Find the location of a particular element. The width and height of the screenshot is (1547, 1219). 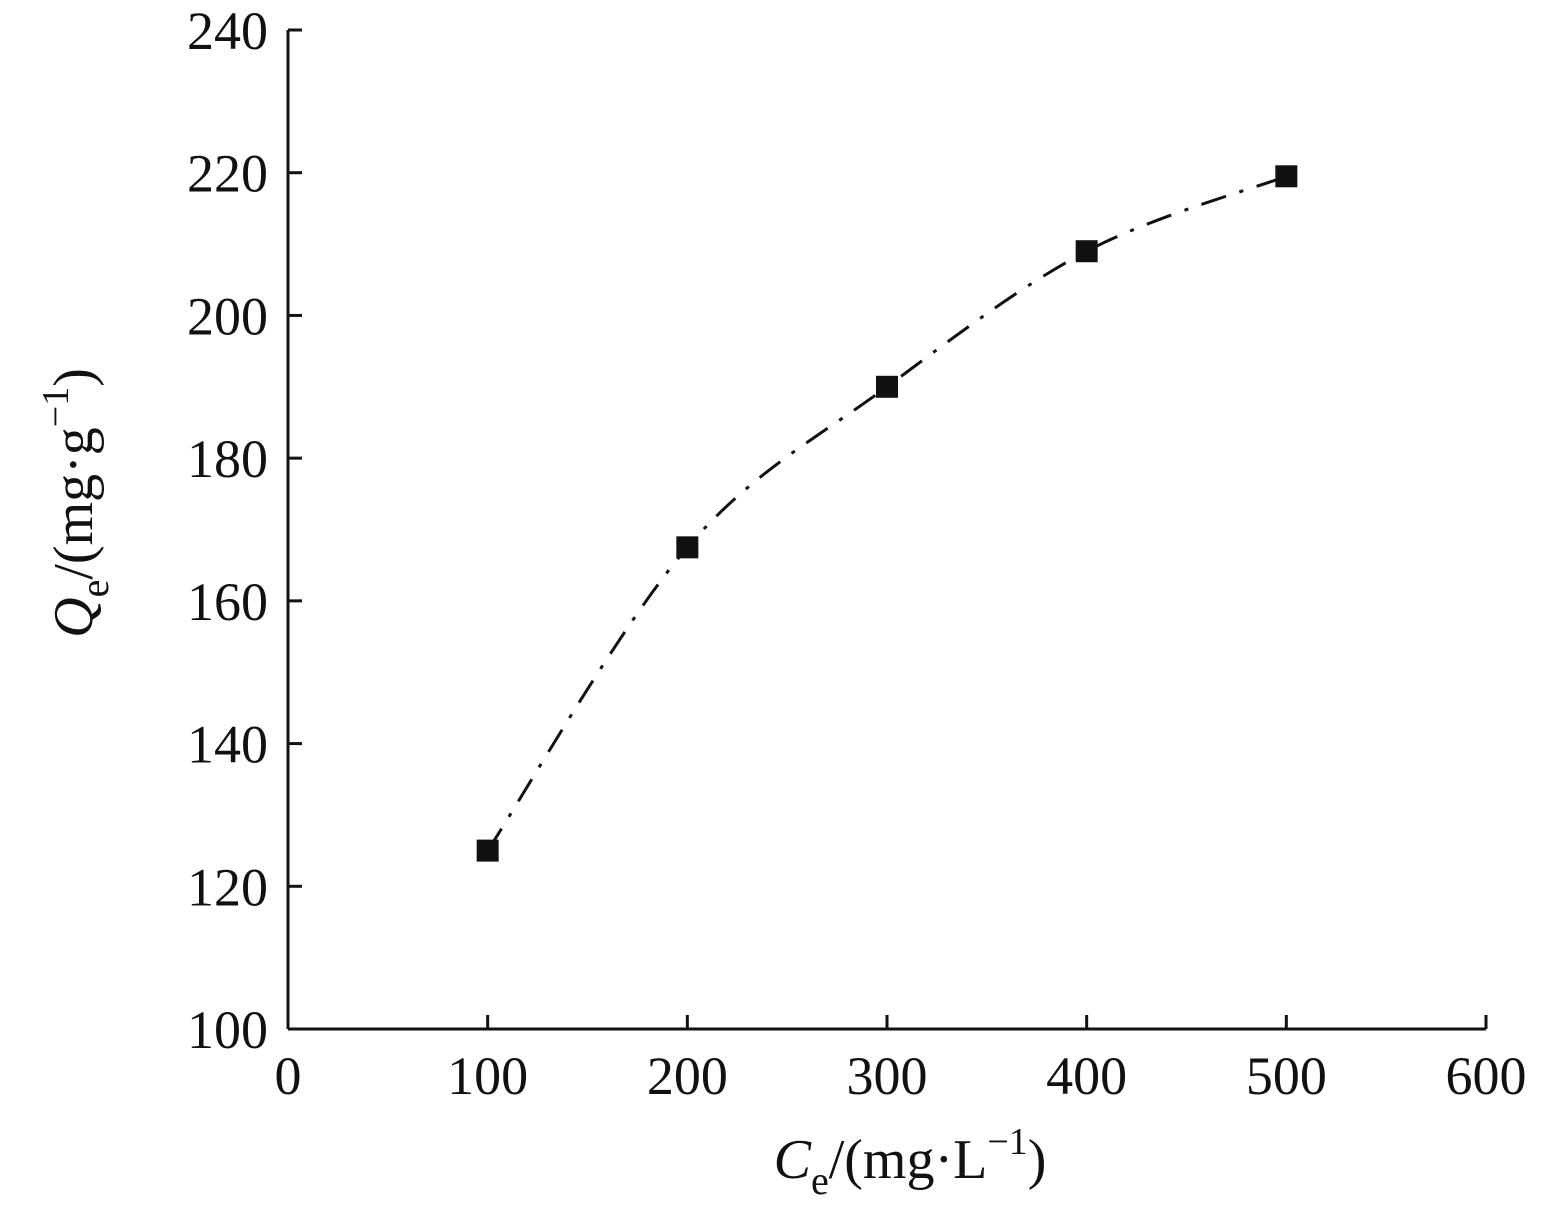

y-axis-unit: /(mg·g is located at coordinates (74, 503).